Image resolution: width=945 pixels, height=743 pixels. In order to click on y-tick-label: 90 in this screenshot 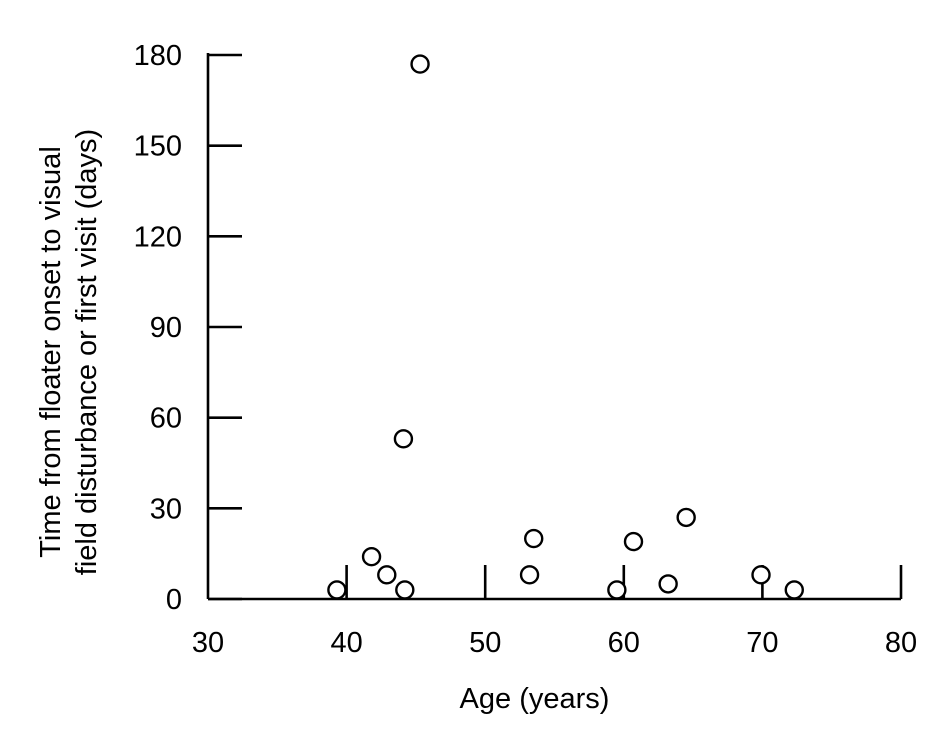, I will do `click(166, 328)`.